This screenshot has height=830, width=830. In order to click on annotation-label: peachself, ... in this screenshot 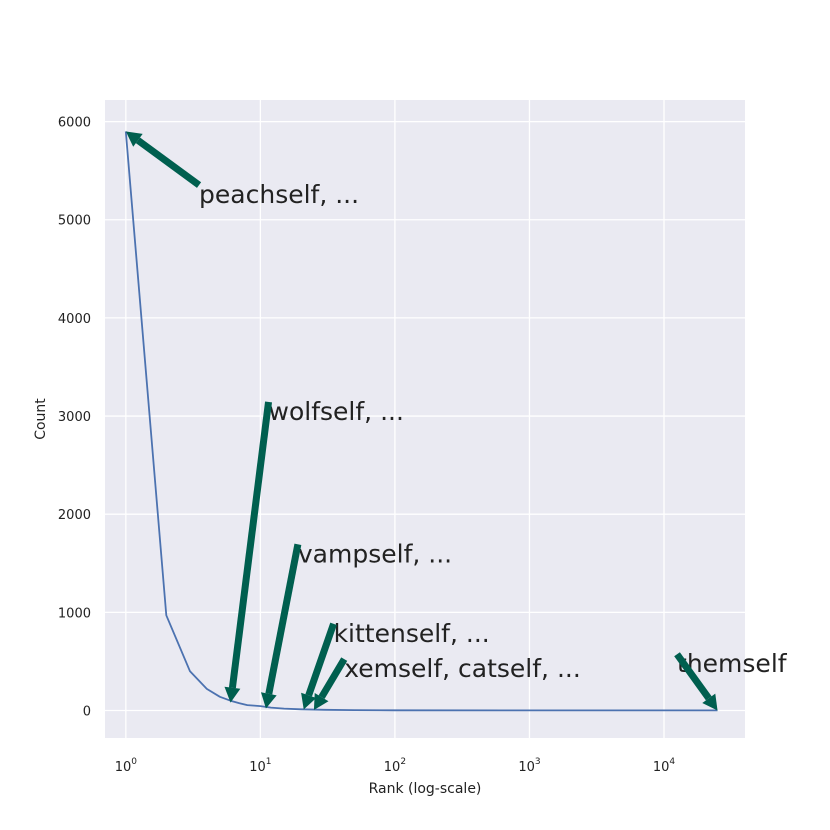, I will do `click(279, 194)`.